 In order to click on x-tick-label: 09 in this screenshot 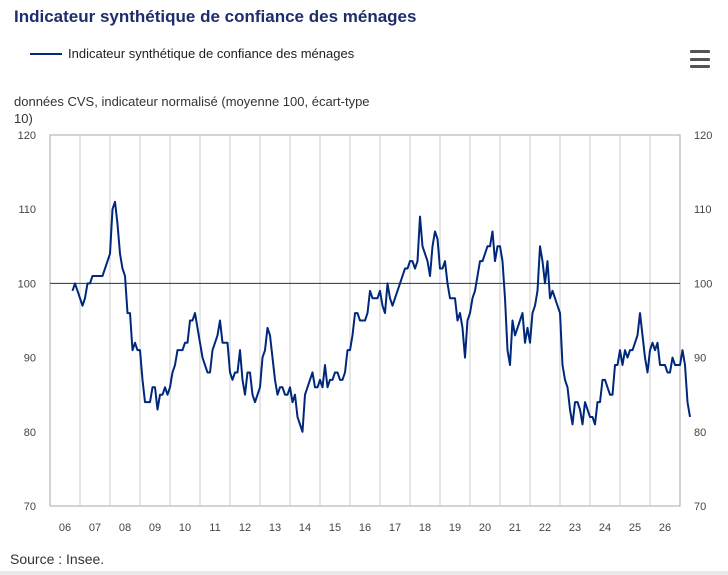, I will do `click(155, 528)`.